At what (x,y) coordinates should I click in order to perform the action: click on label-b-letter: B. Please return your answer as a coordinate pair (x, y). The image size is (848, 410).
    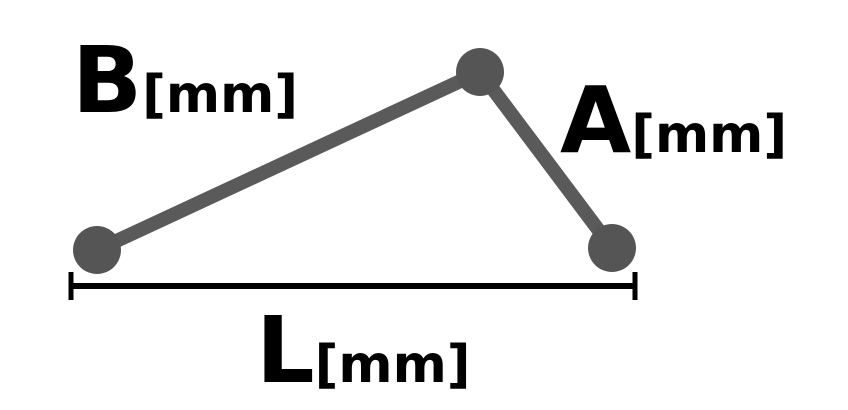
    Looking at the image, I should click on (107, 80).